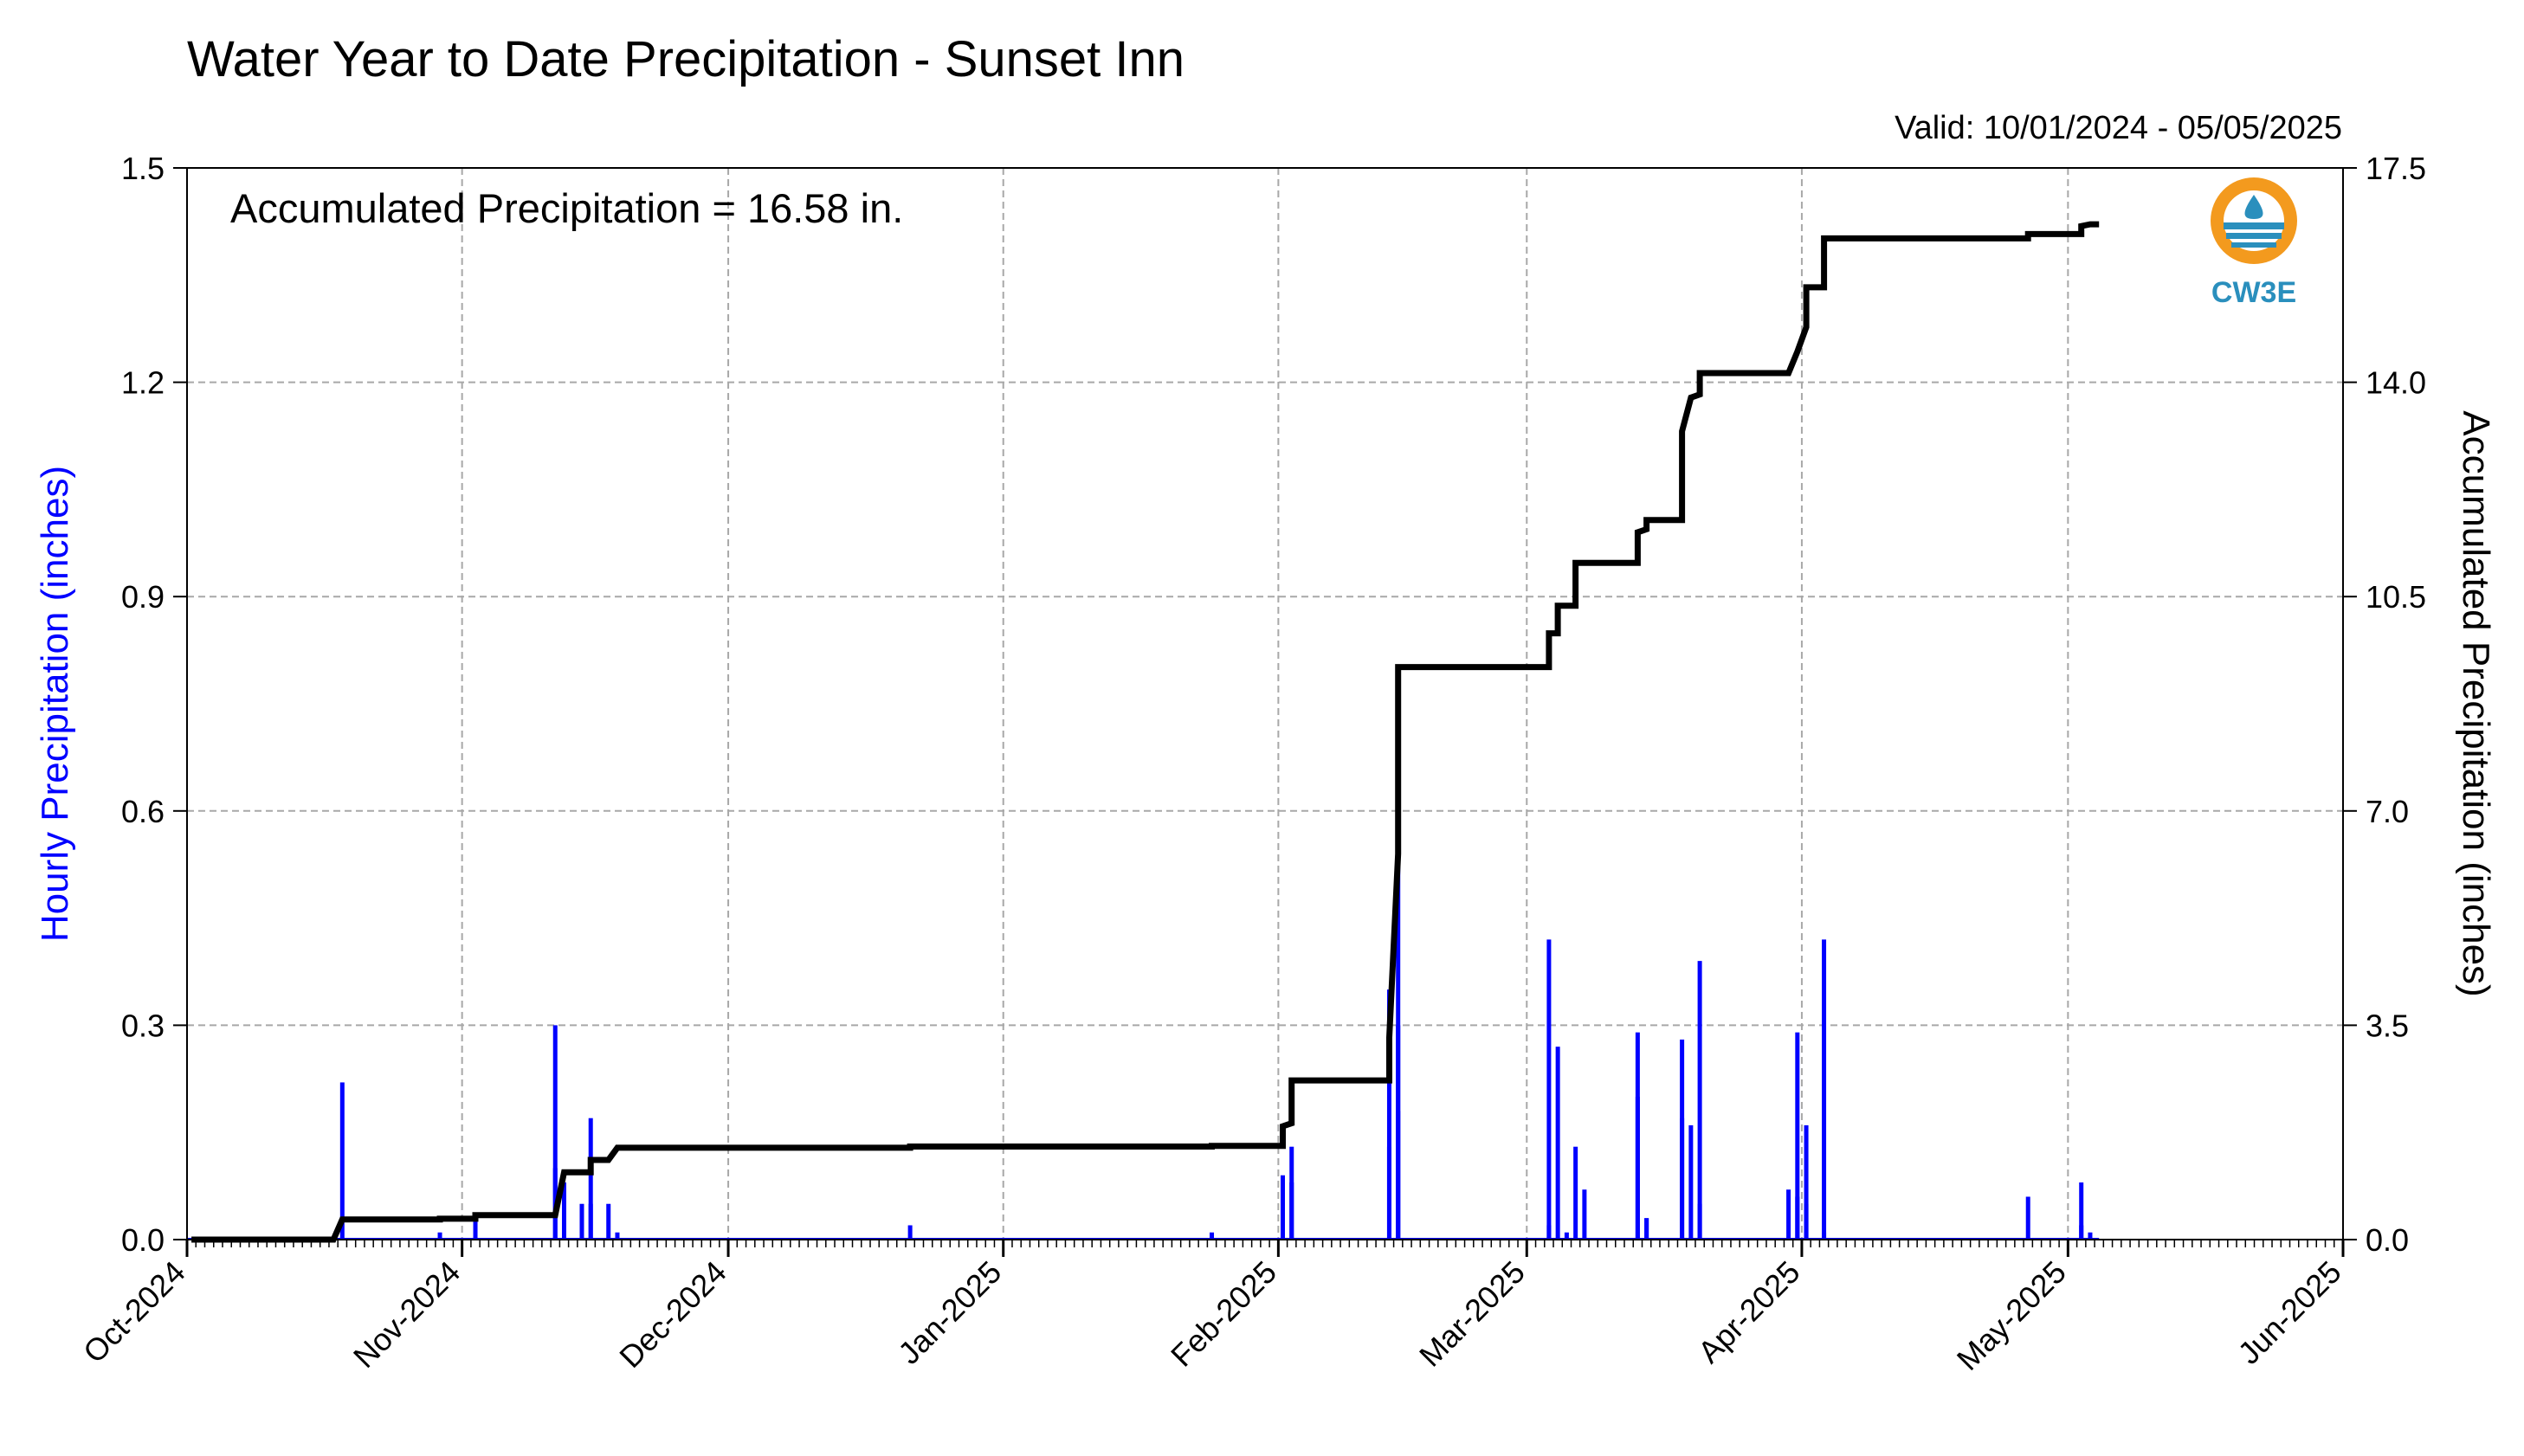 The height and width of the screenshot is (1456, 2524). I want to click on y-left-tick-label: 0.9, so click(143, 597).